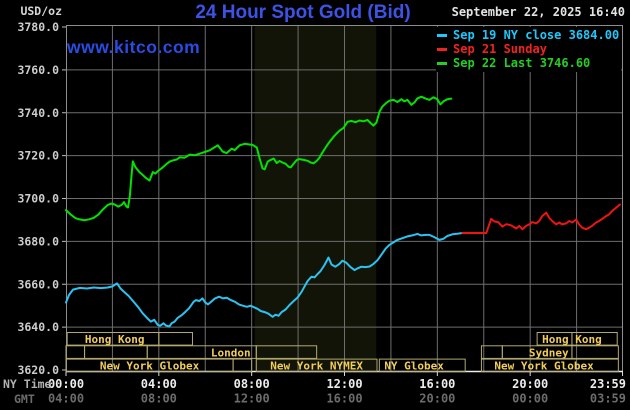  I want to click on y-tick-label: 3720.0, so click(38, 156).